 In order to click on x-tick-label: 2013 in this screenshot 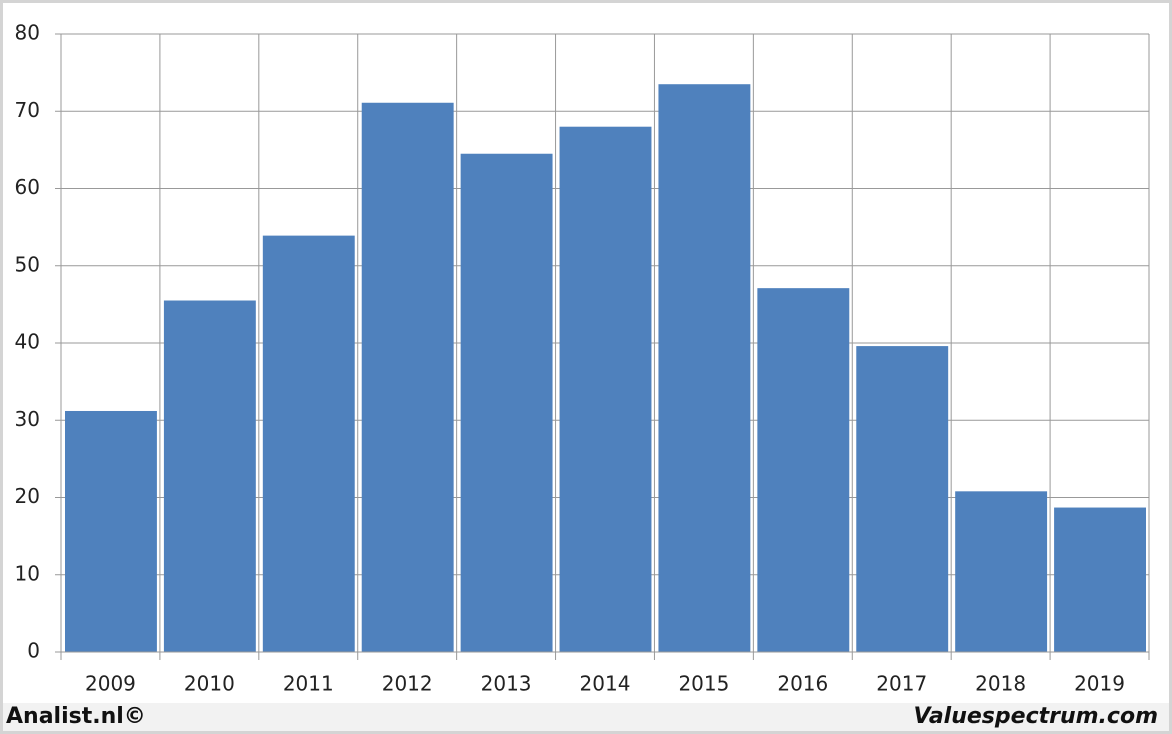, I will do `click(506, 684)`.